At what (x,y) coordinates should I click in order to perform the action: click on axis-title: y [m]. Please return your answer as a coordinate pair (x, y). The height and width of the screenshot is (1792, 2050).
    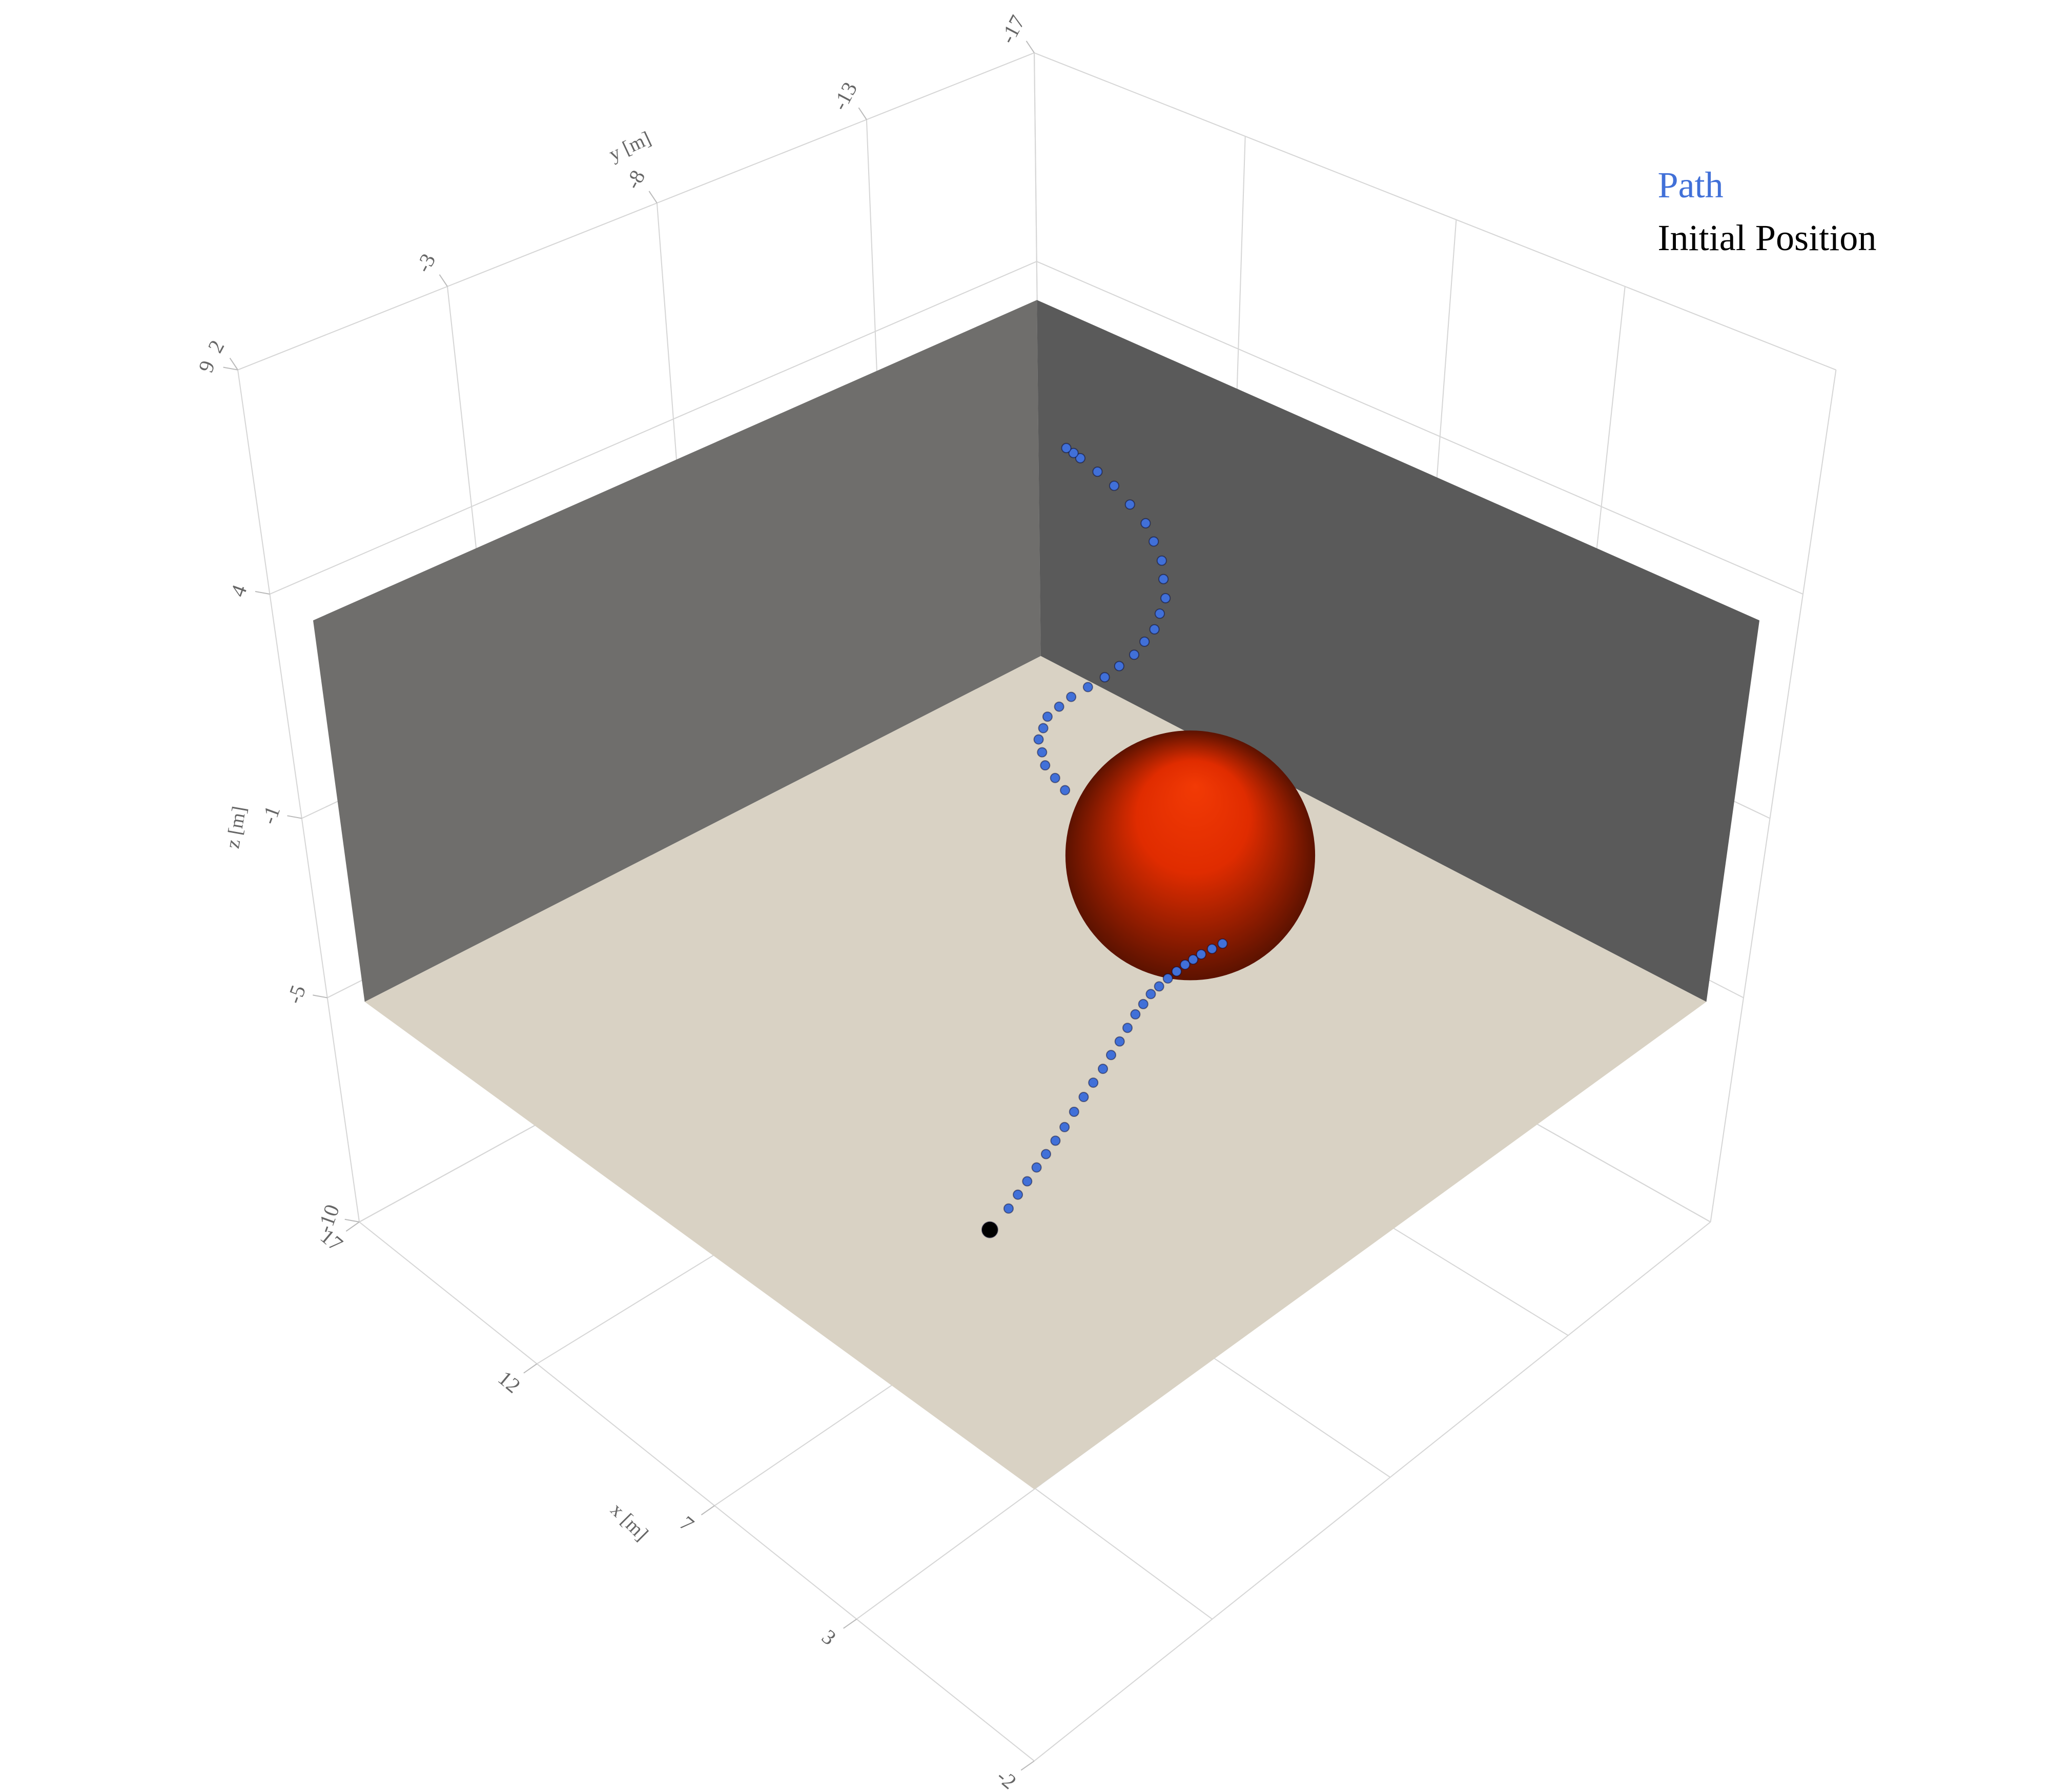
    Looking at the image, I should click on (630, 147).